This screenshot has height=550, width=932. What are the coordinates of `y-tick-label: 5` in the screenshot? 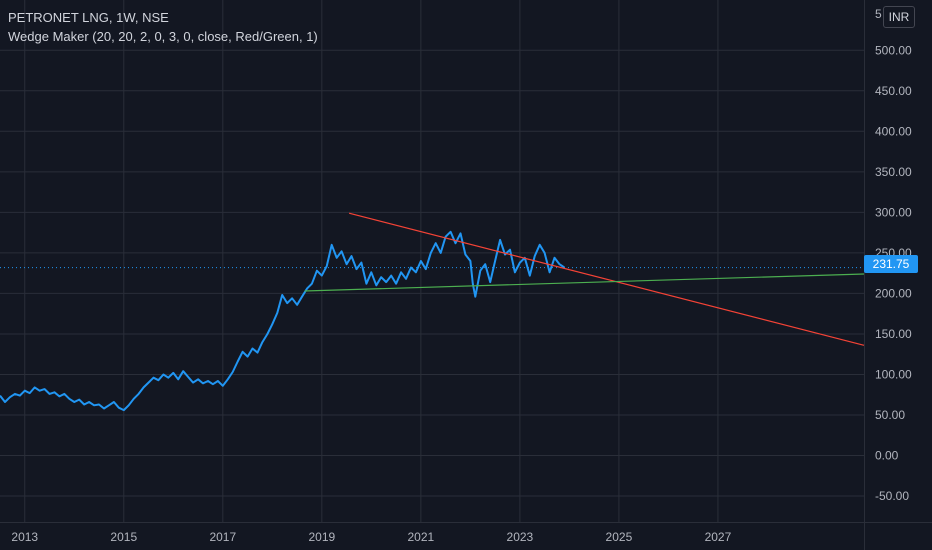 It's located at (878, 14).